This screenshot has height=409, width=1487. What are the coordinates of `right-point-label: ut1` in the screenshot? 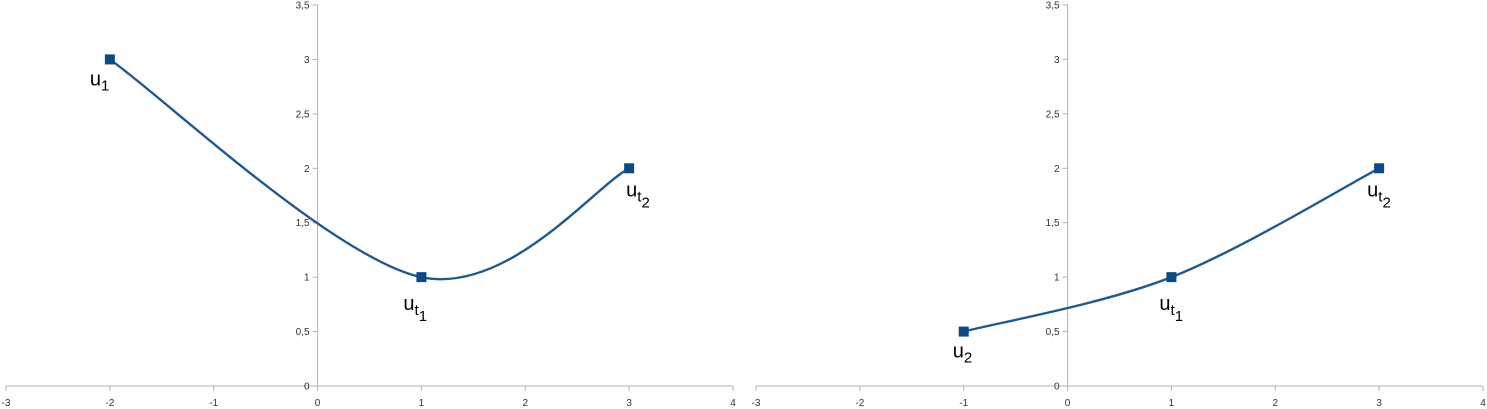 It's located at (1171, 309).